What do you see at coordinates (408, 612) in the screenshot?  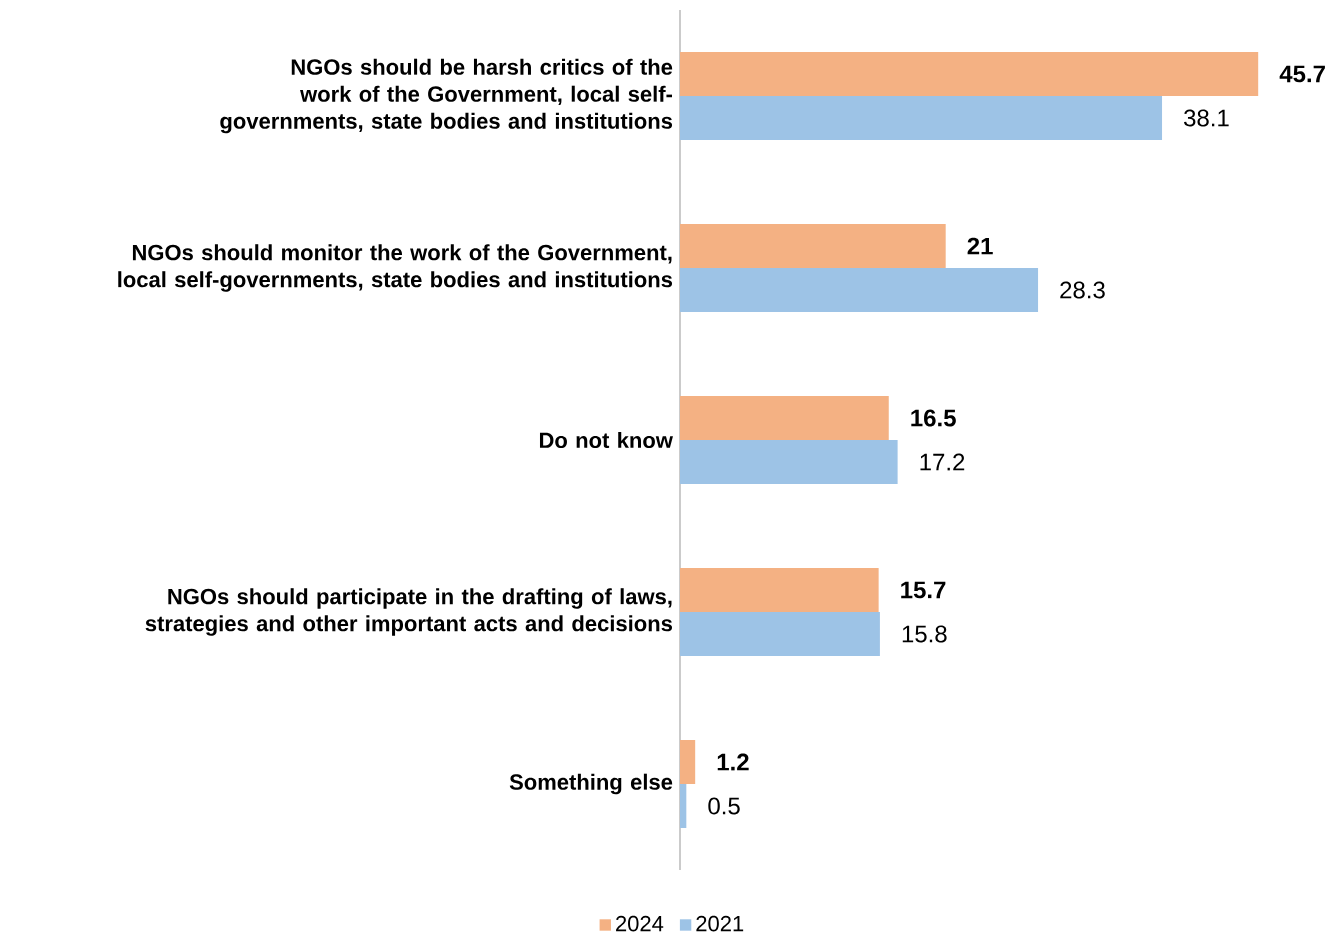 I see `y-tick-label: NGOs should participate in the drafting of laws, strategies and other important acts and decisions` at bounding box center [408, 612].